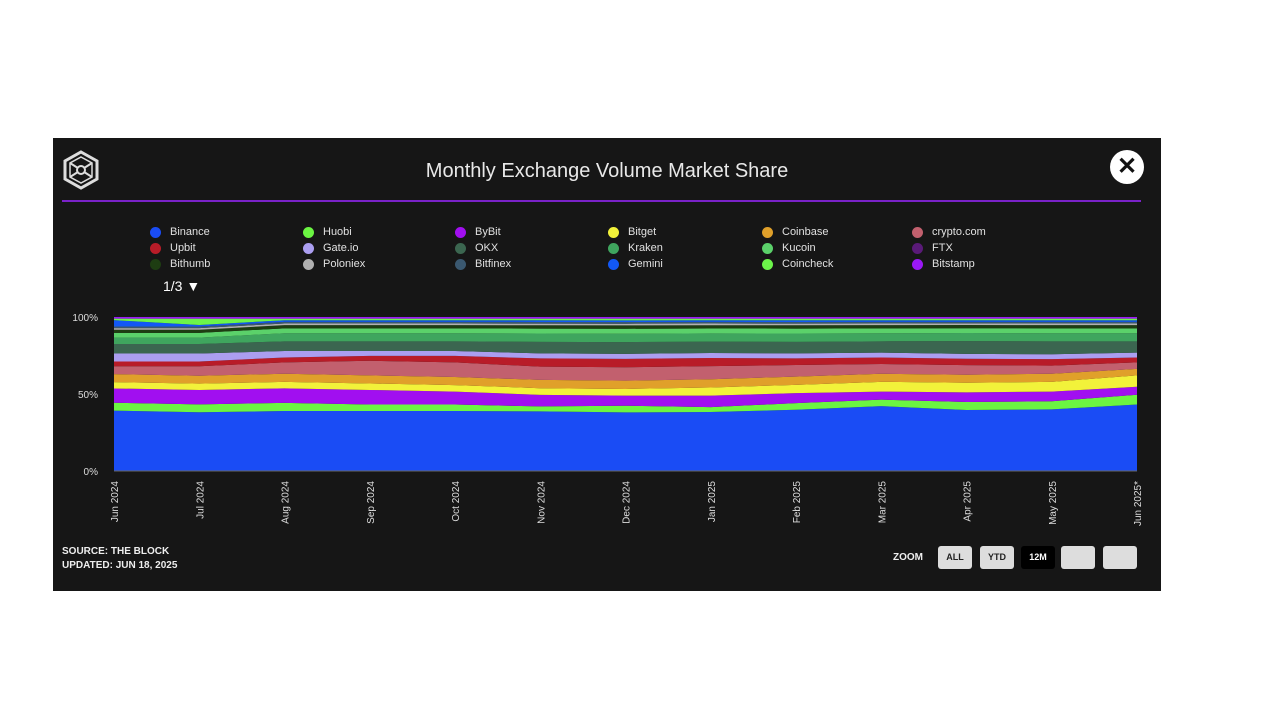 The width and height of the screenshot is (1280, 720). Describe the element at coordinates (908, 557) in the screenshot. I see `zoom-label: ZOOM` at that location.